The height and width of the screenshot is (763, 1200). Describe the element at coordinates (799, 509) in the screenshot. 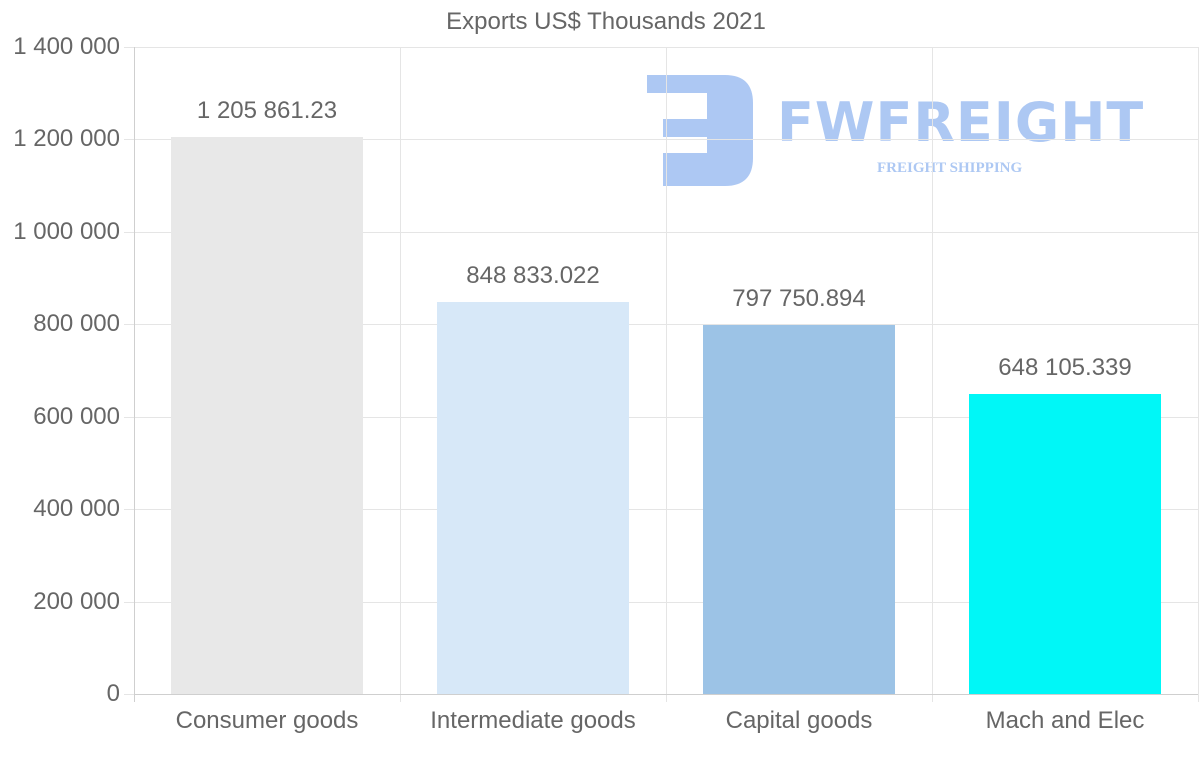

I see `bar-capital-goods` at that location.